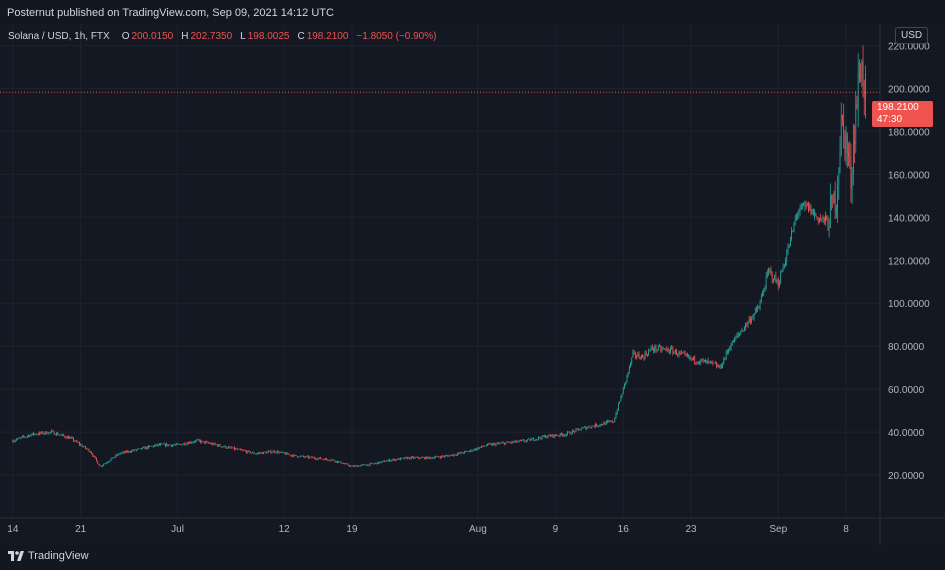  I want to click on symbol-title: Solana / USD, 1h, FTX, so click(59, 36).